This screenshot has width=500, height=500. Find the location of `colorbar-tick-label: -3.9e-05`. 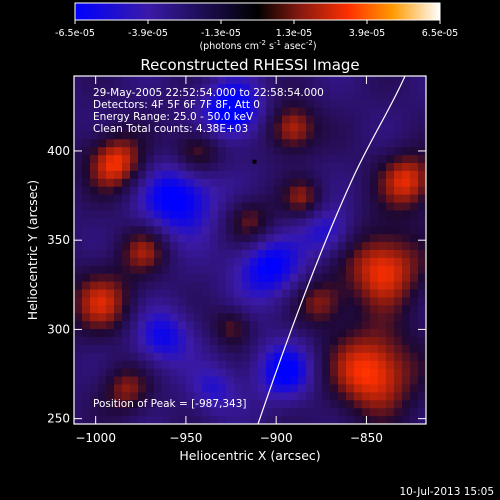

colorbar-tick-label: -3.9e-05 is located at coordinates (148, 33).